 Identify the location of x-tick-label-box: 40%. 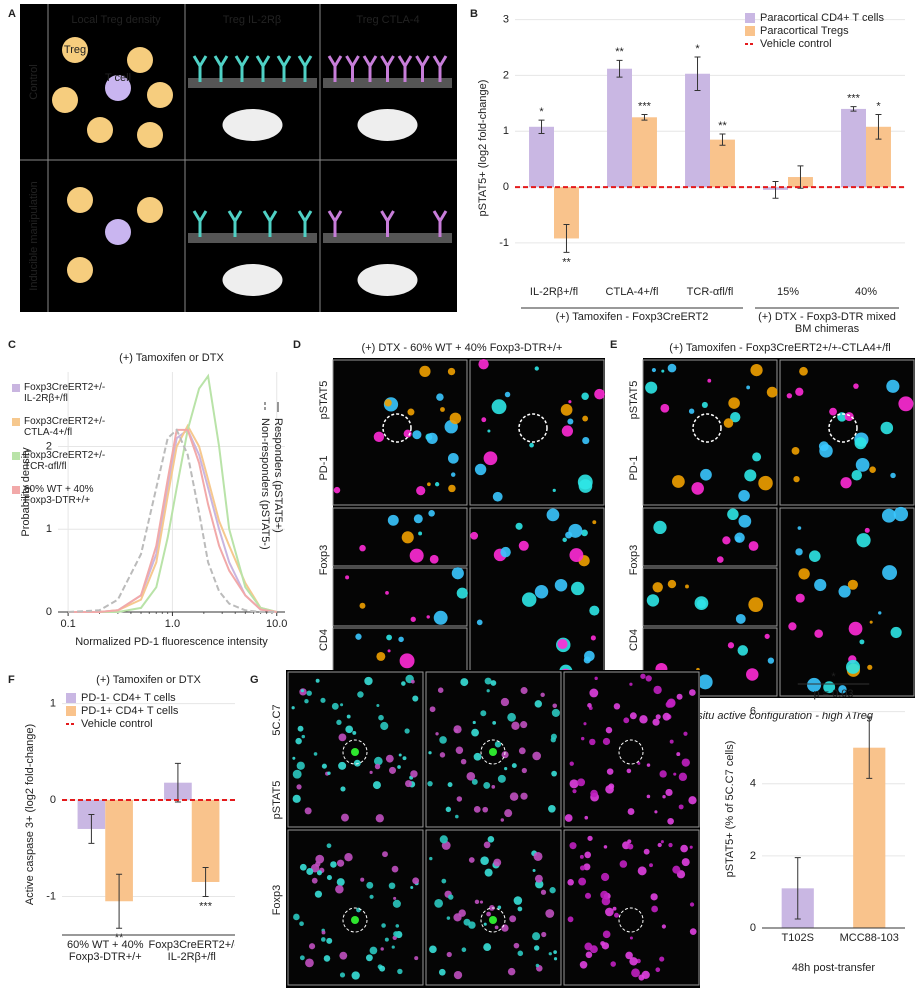
(866, 292).